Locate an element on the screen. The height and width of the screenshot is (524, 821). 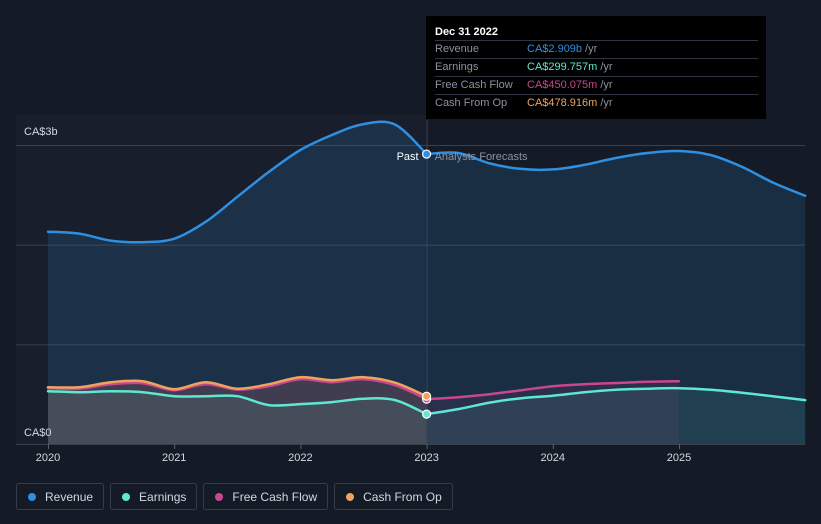
tooltip-date: Dec 31 2022 is located at coordinates (466, 32).